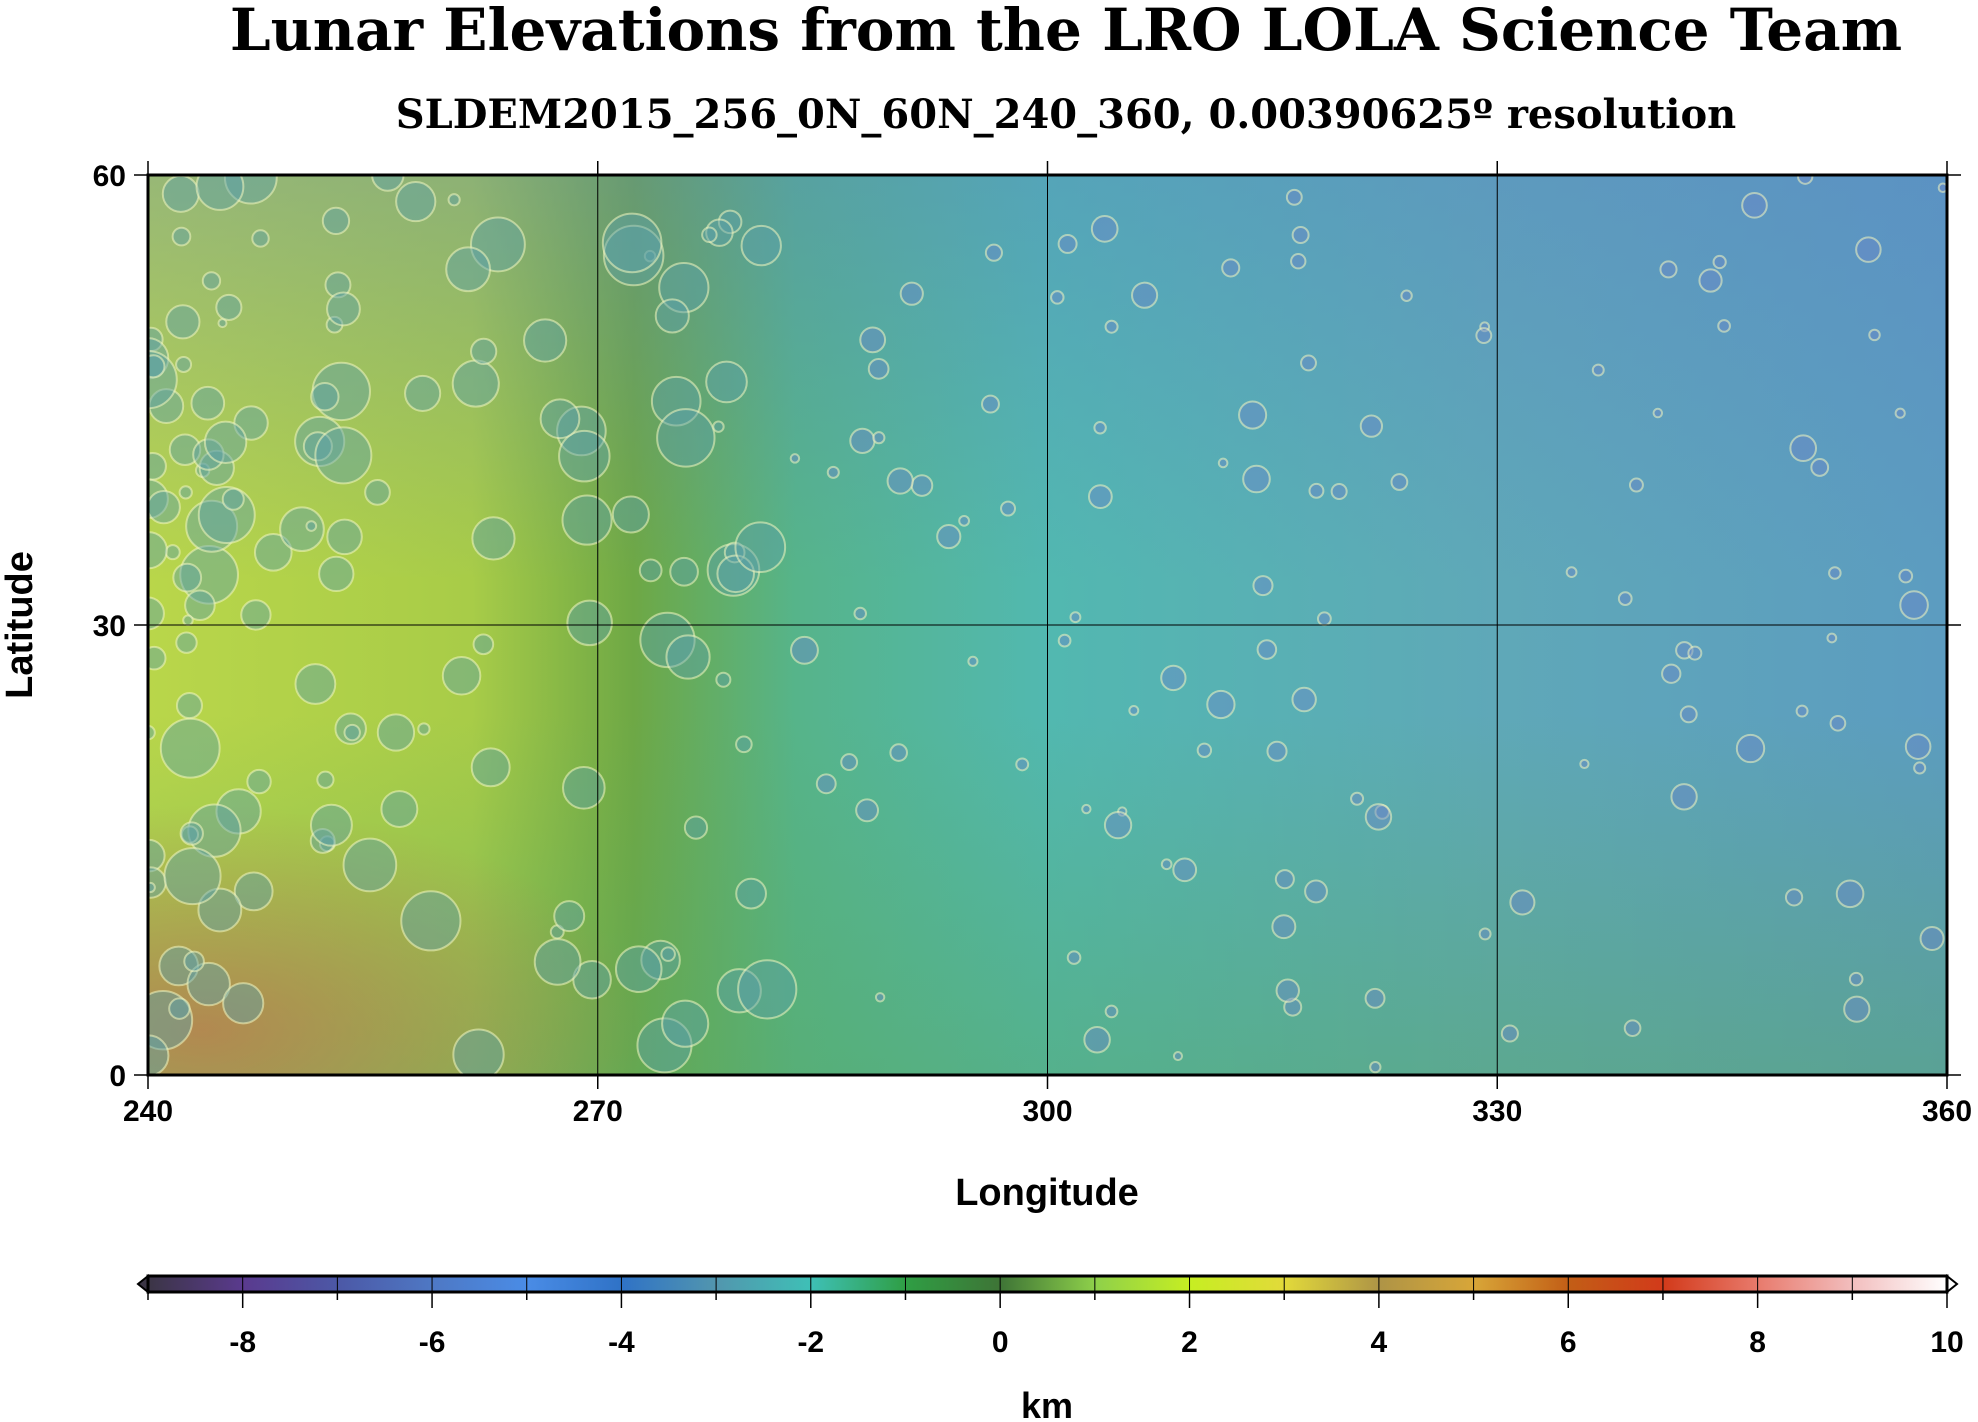 Image resolution: width=1978 pixels, height=1422 pixels. Describe the element at coordinates (1946, 1342) in the screenshot. I see `colorbar-tick-label: 10` at that location.